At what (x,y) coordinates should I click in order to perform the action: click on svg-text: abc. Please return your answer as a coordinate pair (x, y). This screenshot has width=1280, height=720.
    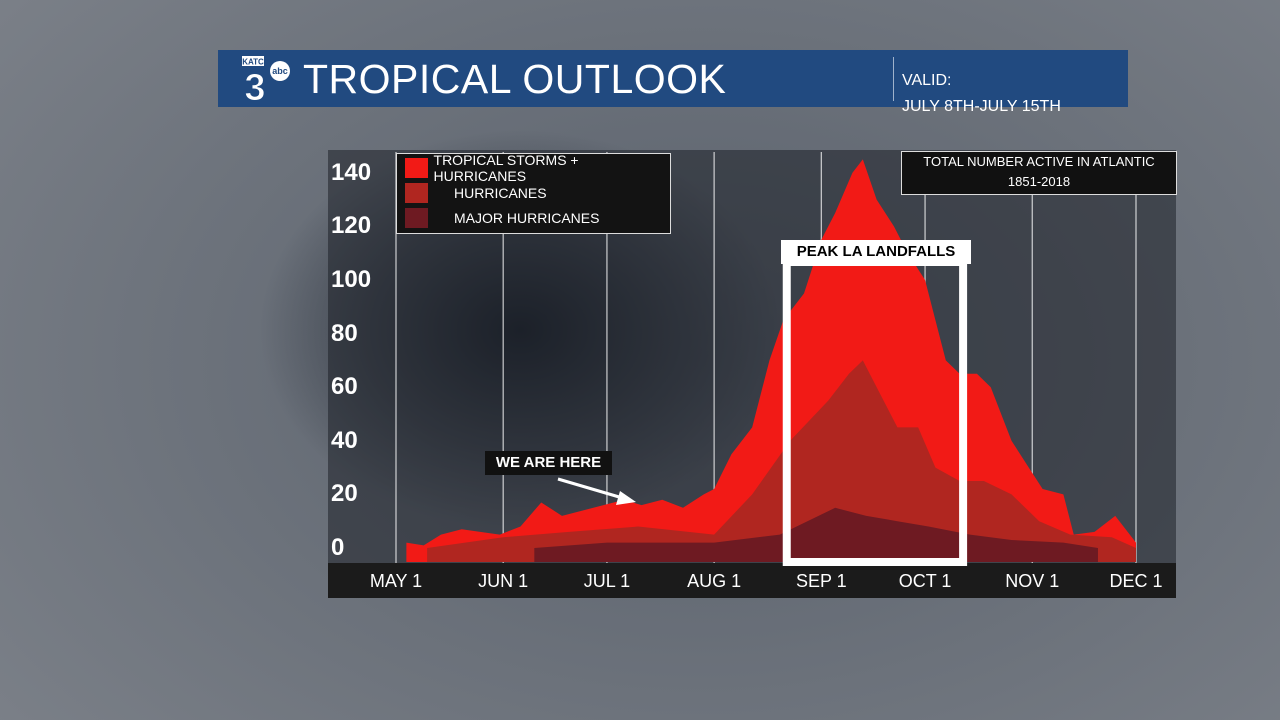
    Looking at the image, I should click on (280, 71).